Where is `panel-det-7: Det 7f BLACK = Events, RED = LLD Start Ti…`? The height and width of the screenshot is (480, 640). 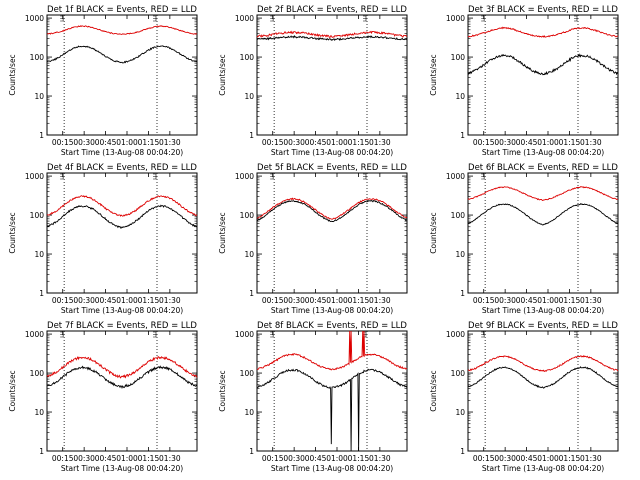 panel-det-7: Det 7f BLACK = Events, RED = LLD Start Ti… is located at coordinates (103, 397).